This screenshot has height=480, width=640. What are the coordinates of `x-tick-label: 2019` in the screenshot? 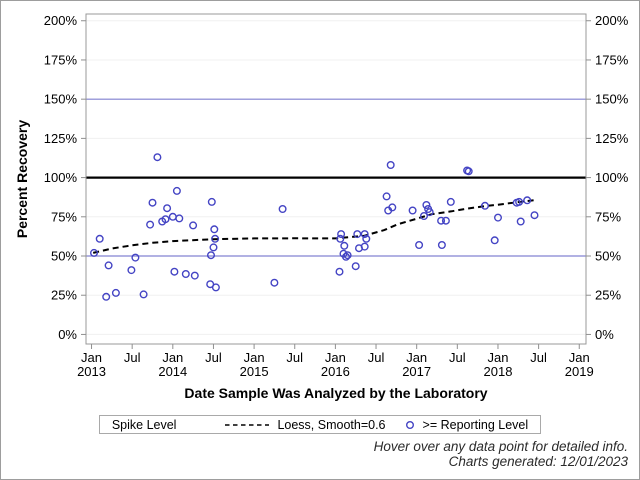 It's located at (579, 371).